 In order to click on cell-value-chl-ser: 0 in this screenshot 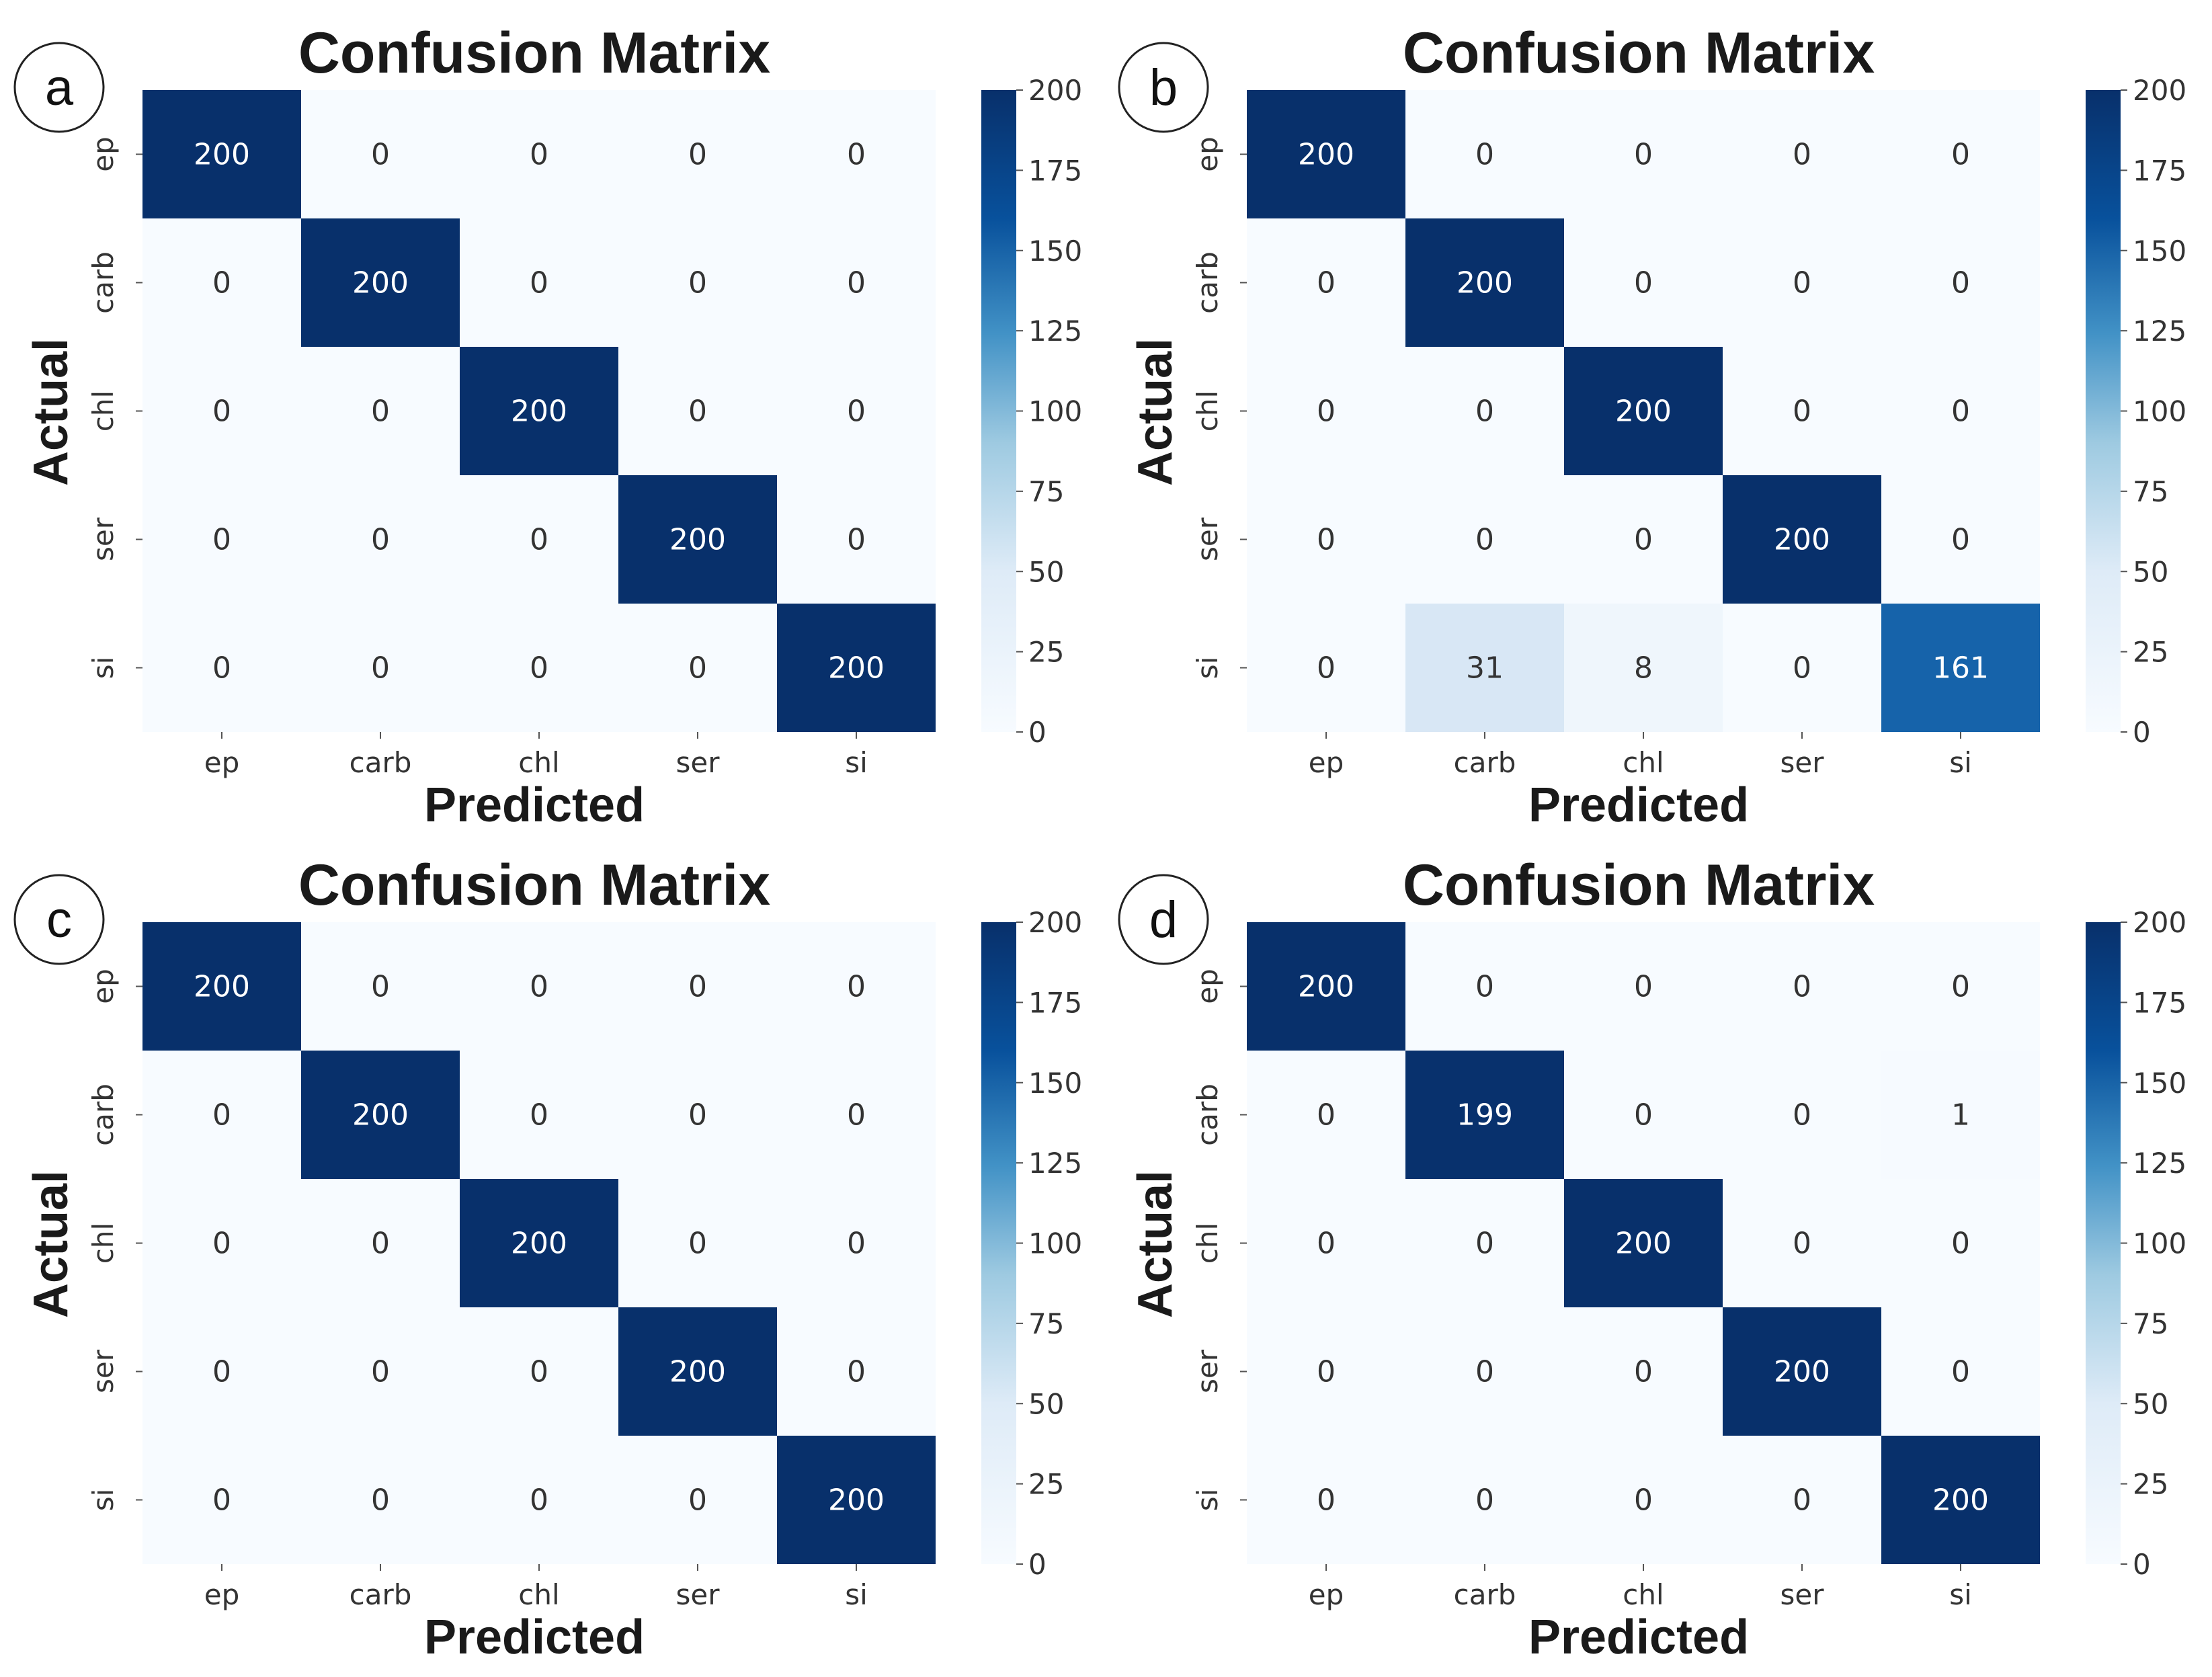, I will do `click(1802, 1244)`.